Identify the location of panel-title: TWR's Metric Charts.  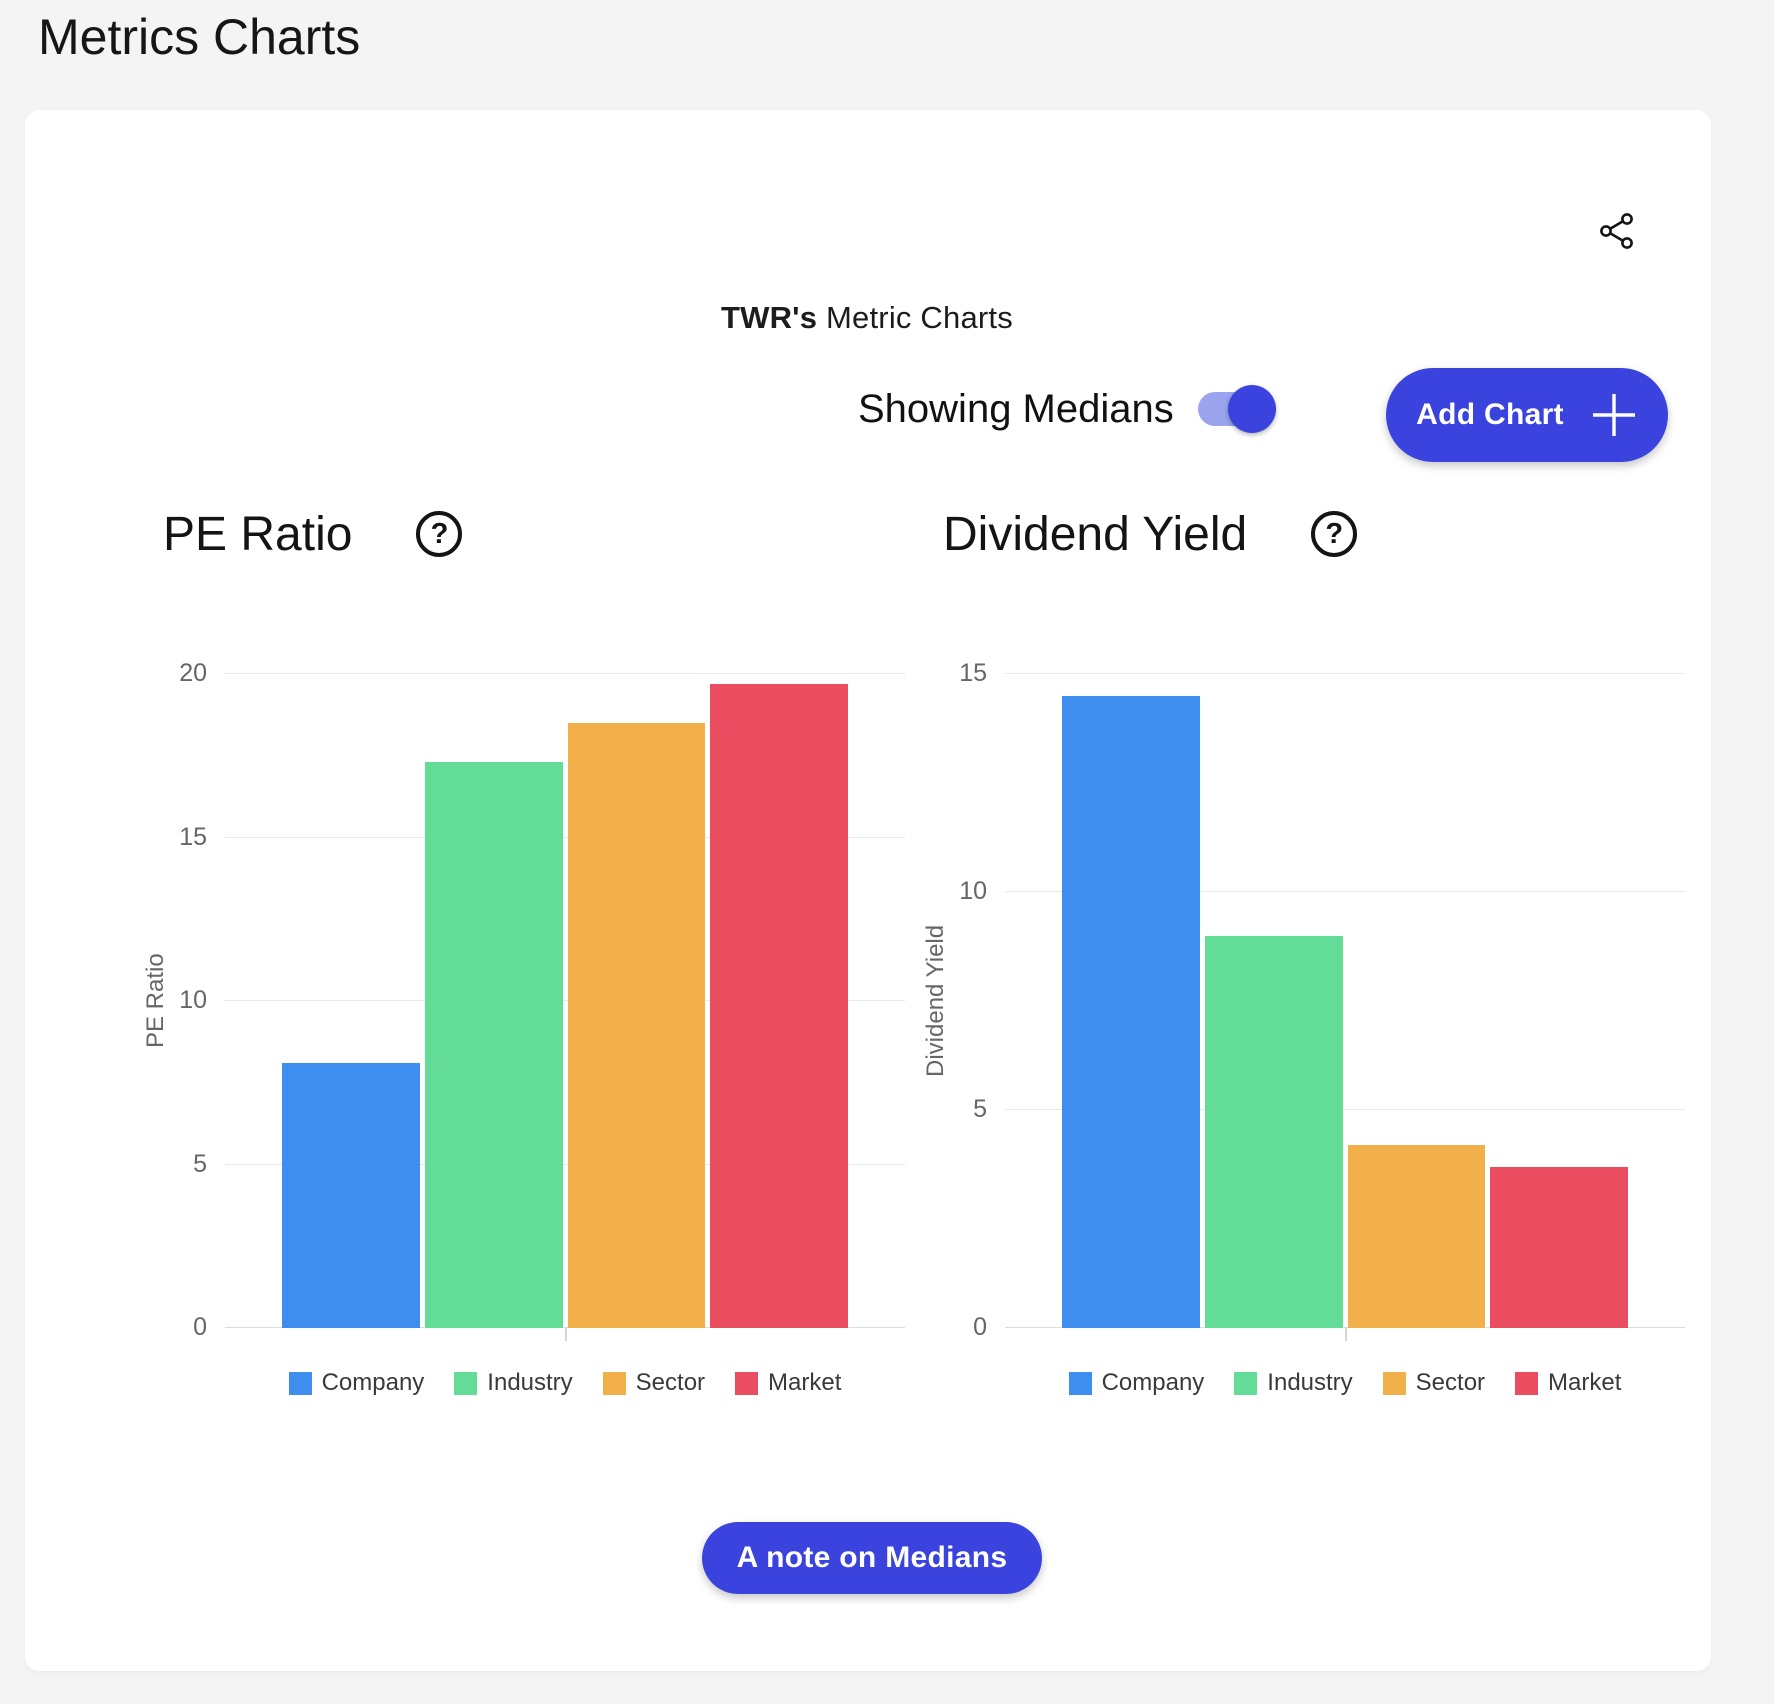
(867, 318).